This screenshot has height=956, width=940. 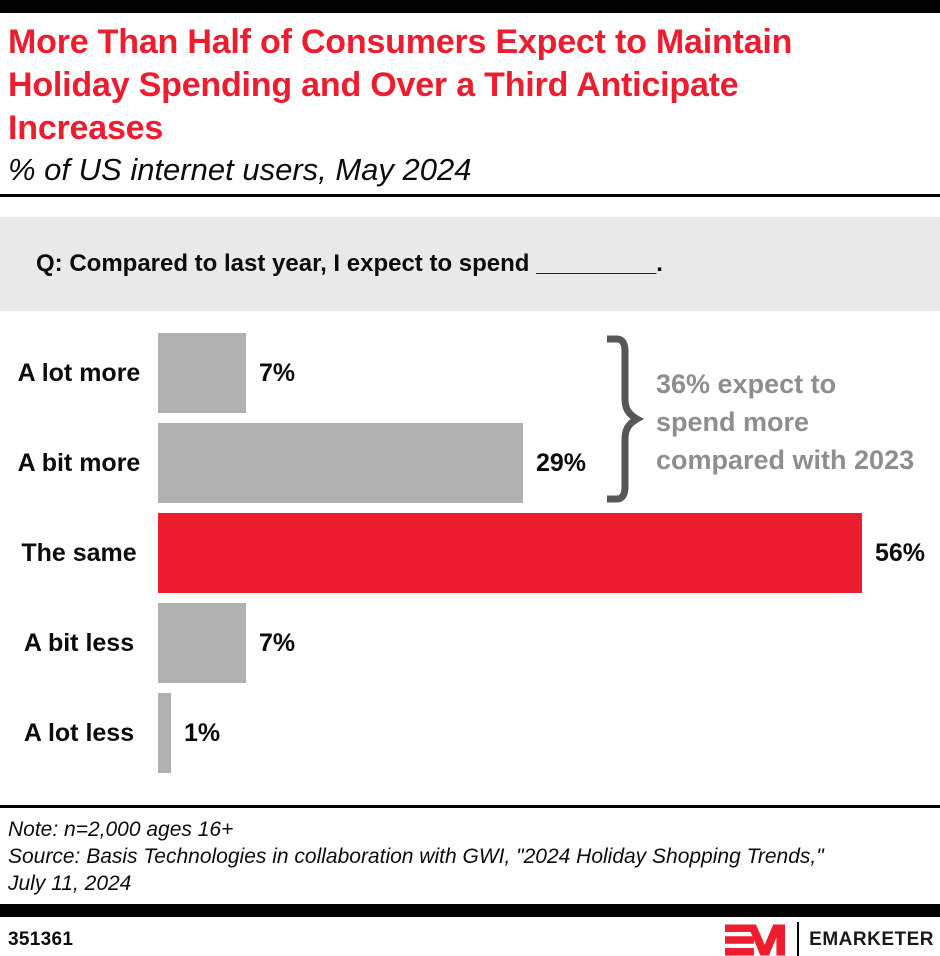 What do you see at coordinates (549, 733) in the screenshot?
I see `bar-track: 1%` at bounding box center [549, 733].